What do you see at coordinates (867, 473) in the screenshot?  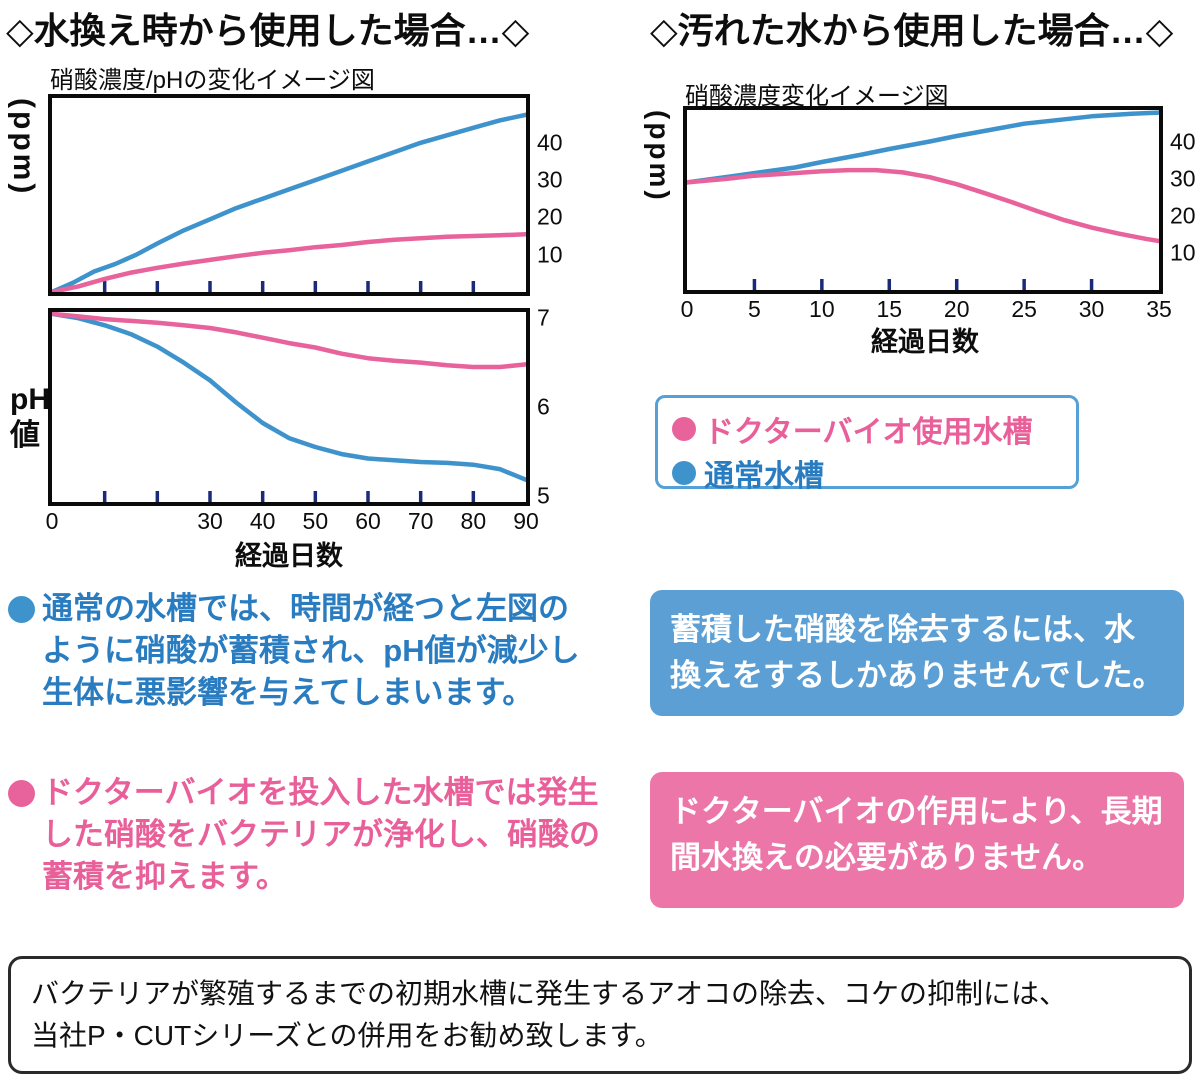 I see `legend-item-normal-tank: 通常水槽` at bounding box center [867, 473].